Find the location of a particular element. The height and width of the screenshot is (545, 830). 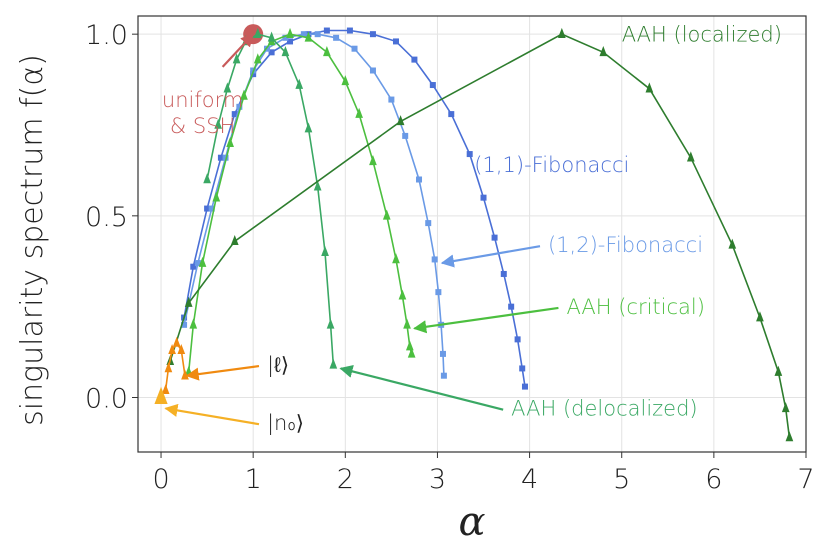

x-tick-label: 4 is located at coordinates (529, 479).